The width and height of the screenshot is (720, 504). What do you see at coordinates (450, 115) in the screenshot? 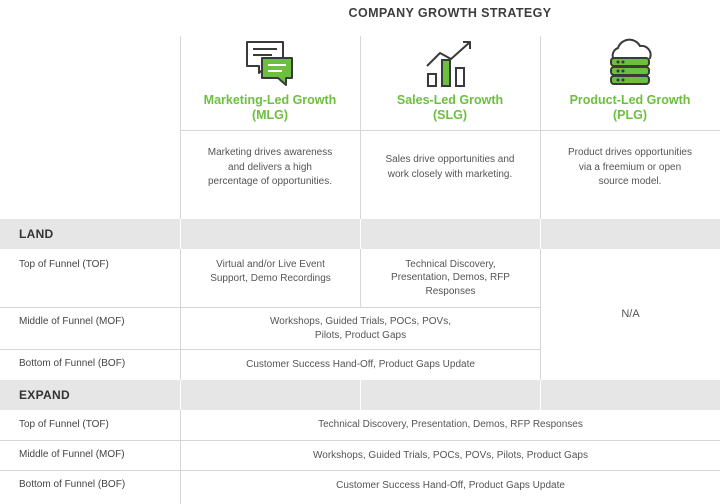
I see `column-abbr: (SLG)` at bounding box center [450, 115].